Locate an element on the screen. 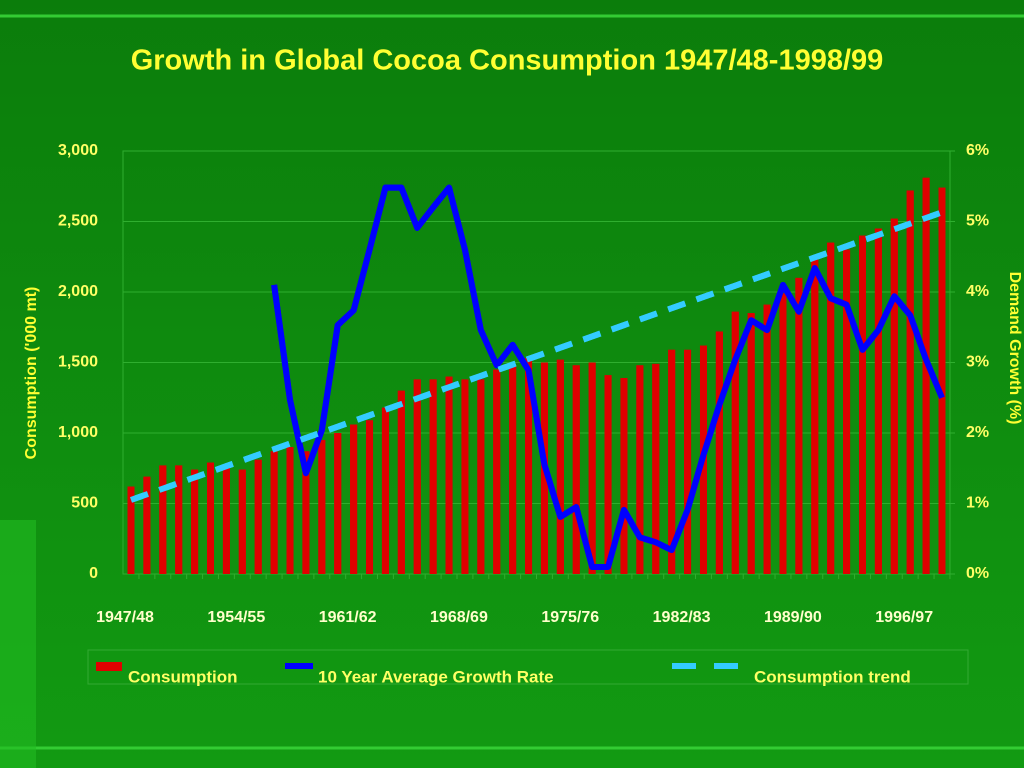 This screenshot has height=768, width=1024. legend-label: Consumption trend is located at coordinates (832, 676).